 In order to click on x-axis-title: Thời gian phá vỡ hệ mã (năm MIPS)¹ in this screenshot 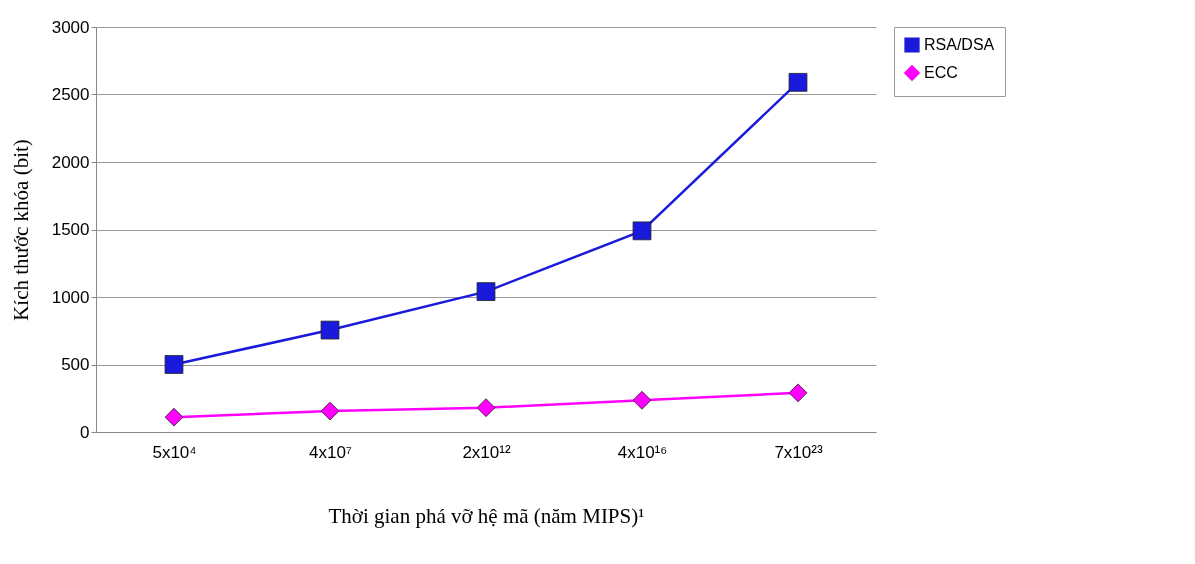, I will do `click(486, 515)`.